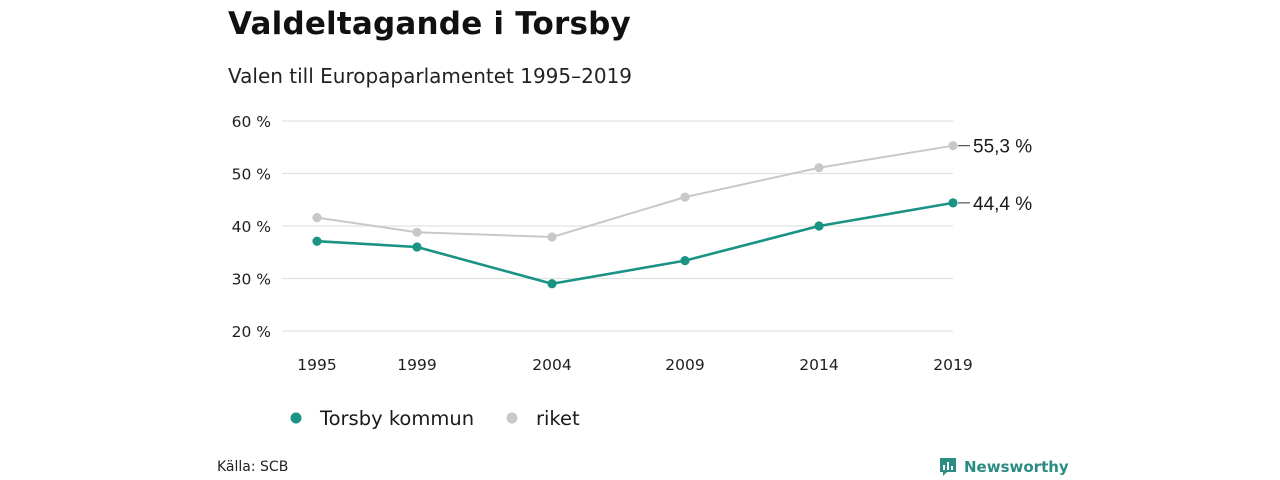 This screenshot has width=1280, height=480. I want to click on x-tick-label: 1999, so click(416, 365).